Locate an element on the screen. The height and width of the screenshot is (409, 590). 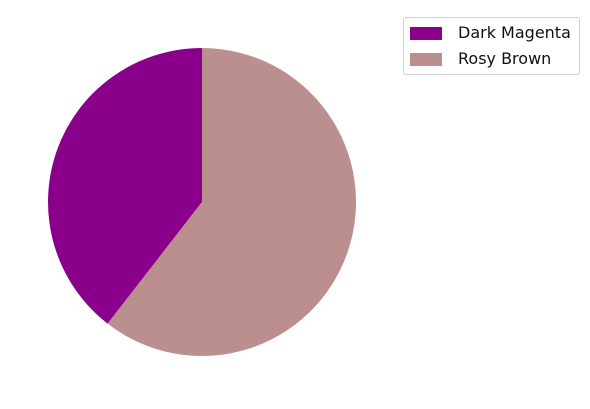
legend-item-dark-magenta: Dark Magenta is located at coordinates (490, 33).